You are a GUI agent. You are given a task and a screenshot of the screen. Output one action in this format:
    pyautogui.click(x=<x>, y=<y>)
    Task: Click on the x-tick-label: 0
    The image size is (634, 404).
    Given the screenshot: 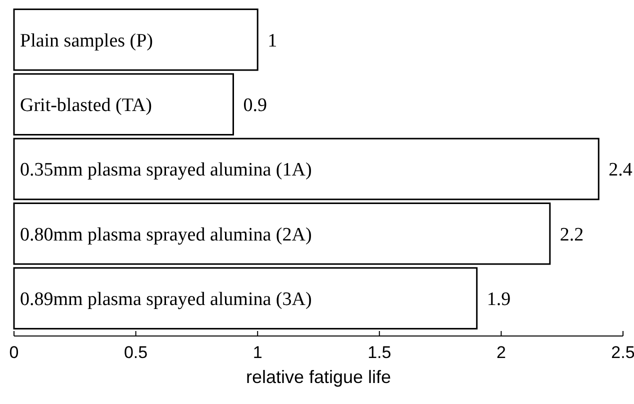 What is the action you would take?
    pyautogui.click(x=14, y=352)
    